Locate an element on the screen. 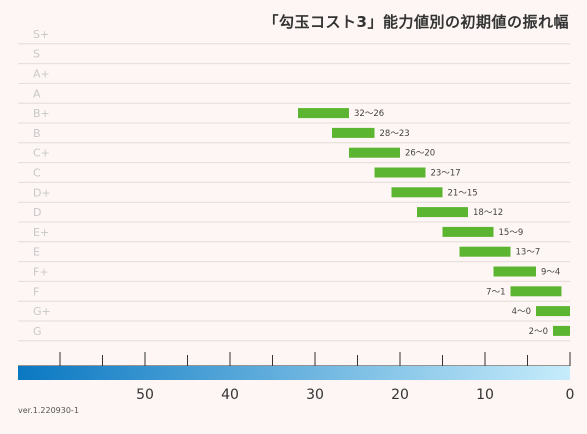 The image size is (587, 434). range-label: 28～23 is located at coordinates (395, 134).